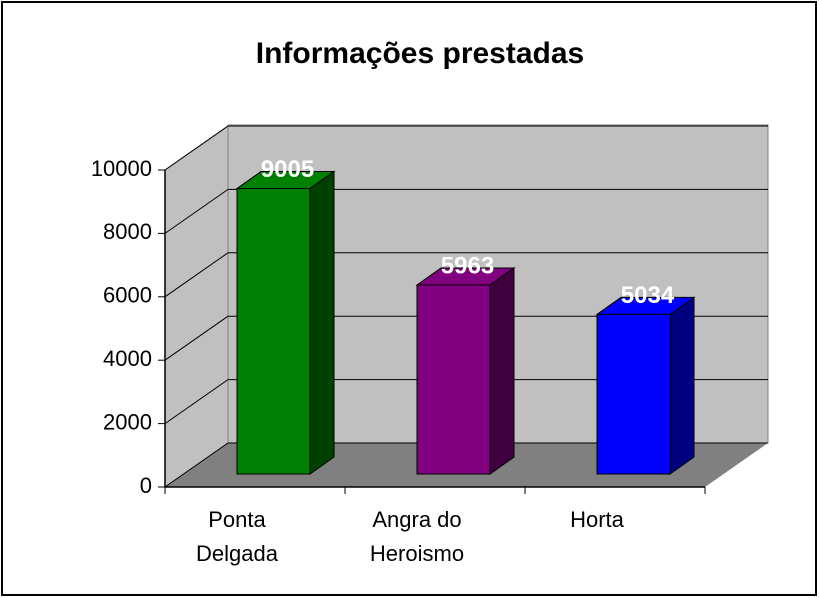 The image size is (819, 598). Describe the element at coordinates (121, 168) in the screenshot. I see `y-tick-label: 10000` at that location.